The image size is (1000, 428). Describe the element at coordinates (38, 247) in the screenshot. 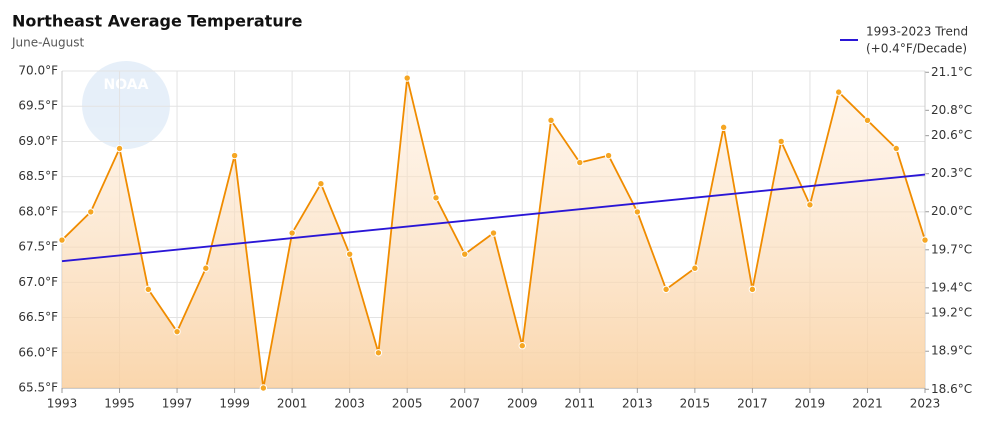

I see `y-tick-label: 67.5°F` at that location.